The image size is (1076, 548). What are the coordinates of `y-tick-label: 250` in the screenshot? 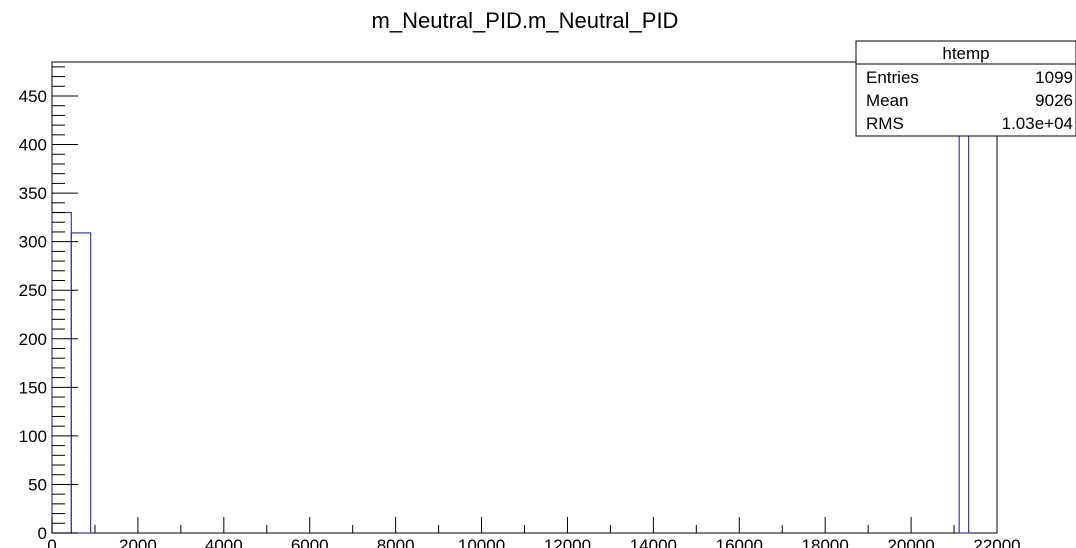 It's located at (33, 290).